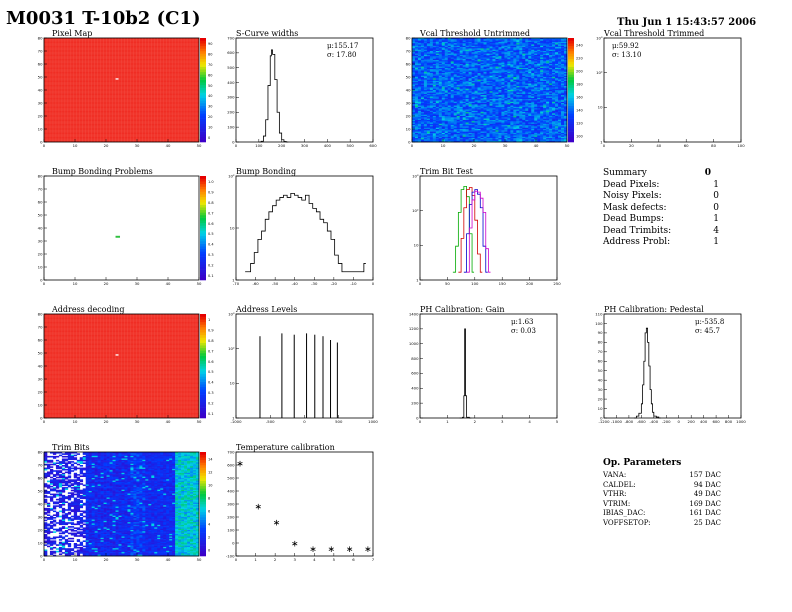 The height and width of the screenshot is (612, 792). I want to click on x-tick-label: 0, so click(420, 283).